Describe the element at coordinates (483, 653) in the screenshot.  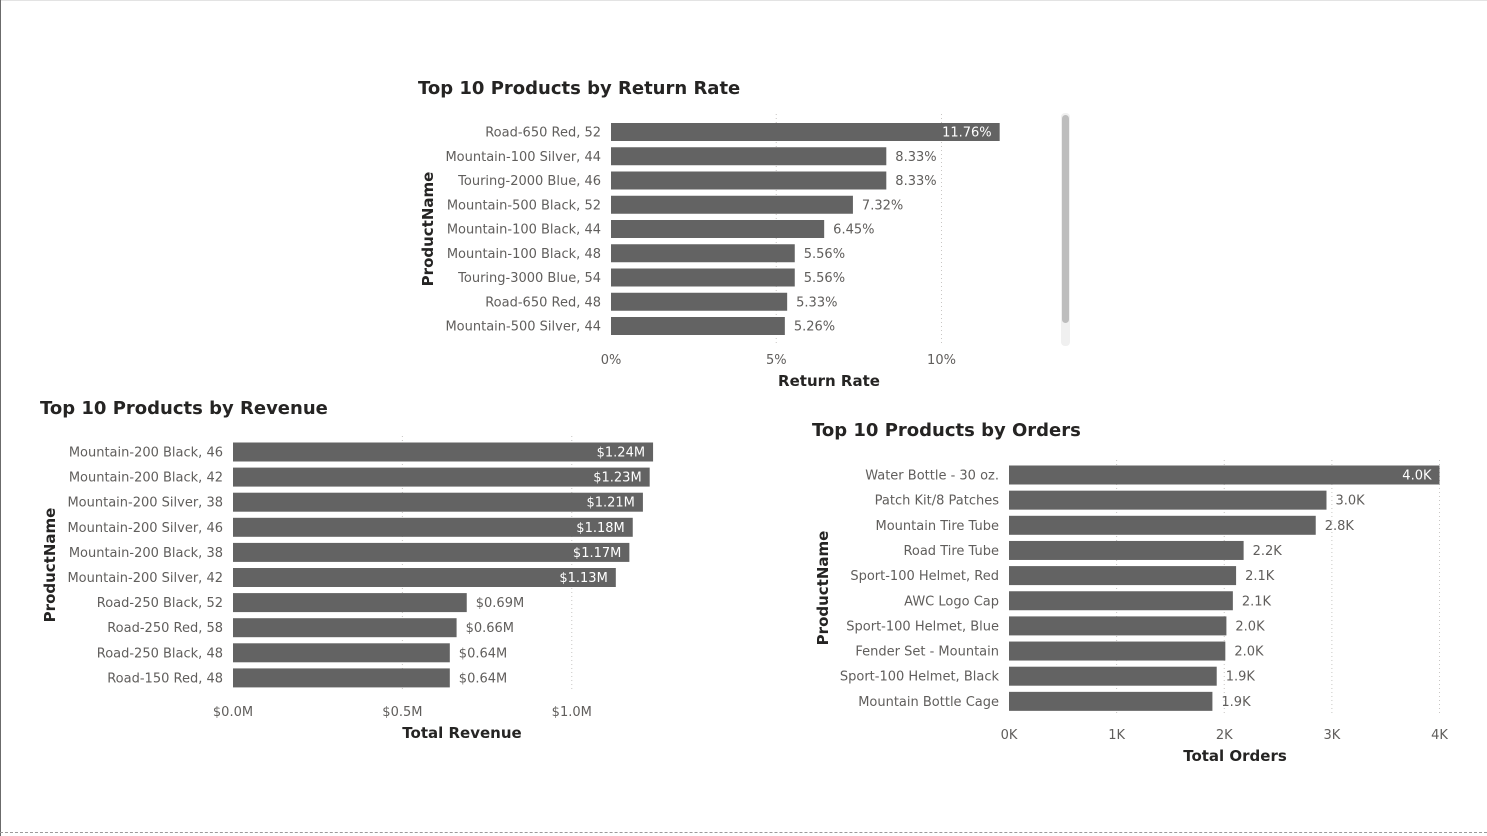
I see `data-label: $0.64M` at that location.